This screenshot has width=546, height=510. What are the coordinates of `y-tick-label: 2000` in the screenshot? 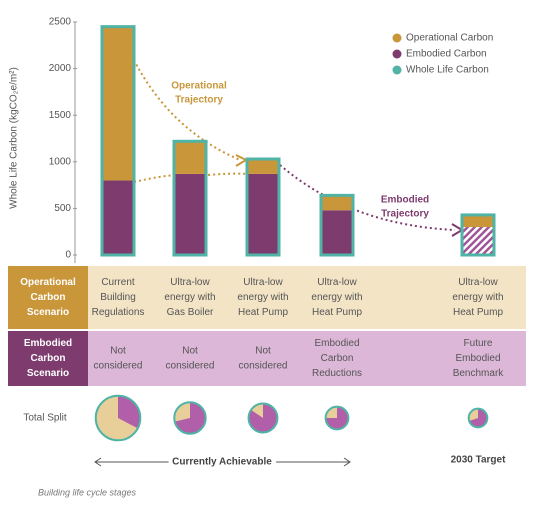 It's located at (60, 68).